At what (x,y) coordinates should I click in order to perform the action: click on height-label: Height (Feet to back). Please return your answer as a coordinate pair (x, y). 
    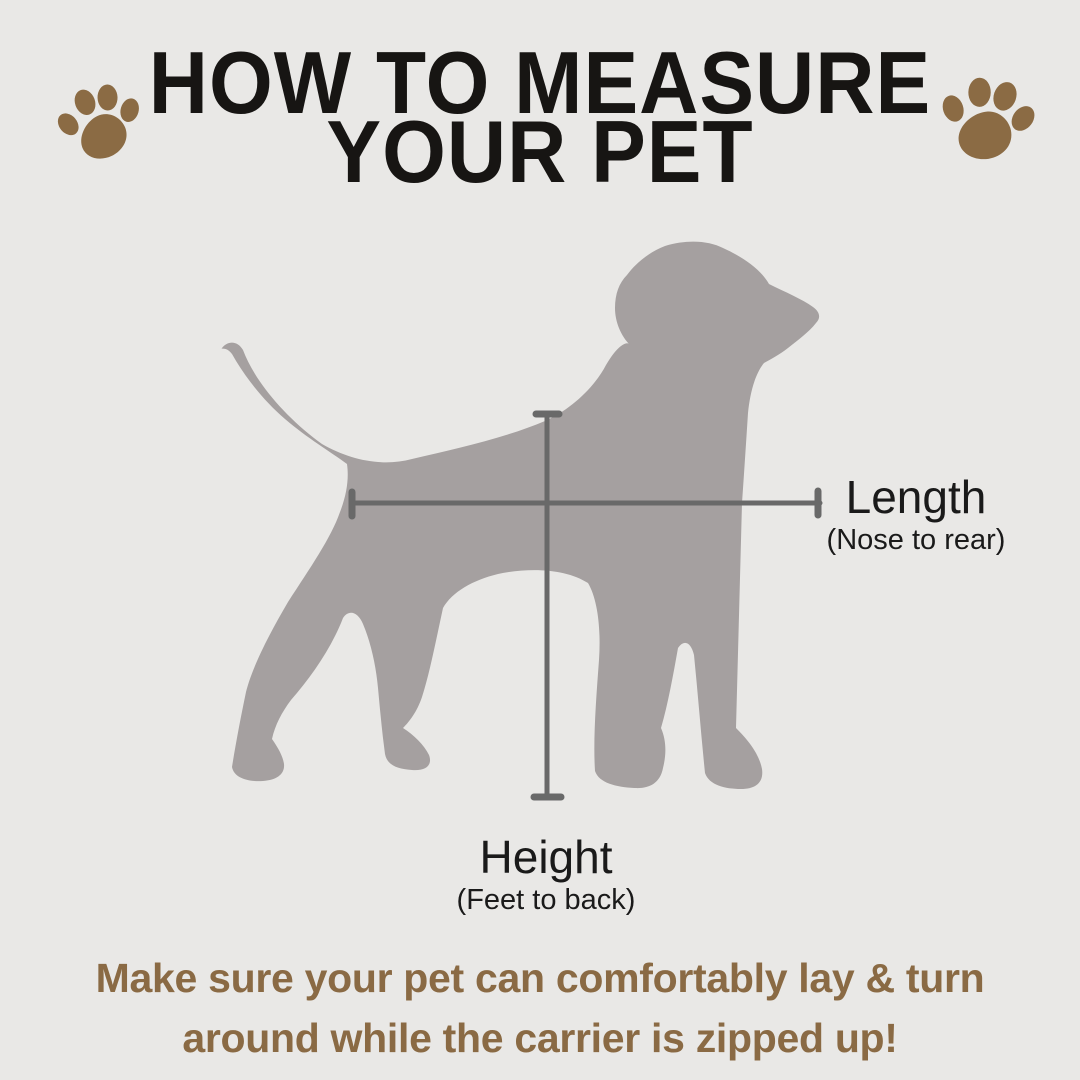
    Looking at the image, I should click on (546, 875).